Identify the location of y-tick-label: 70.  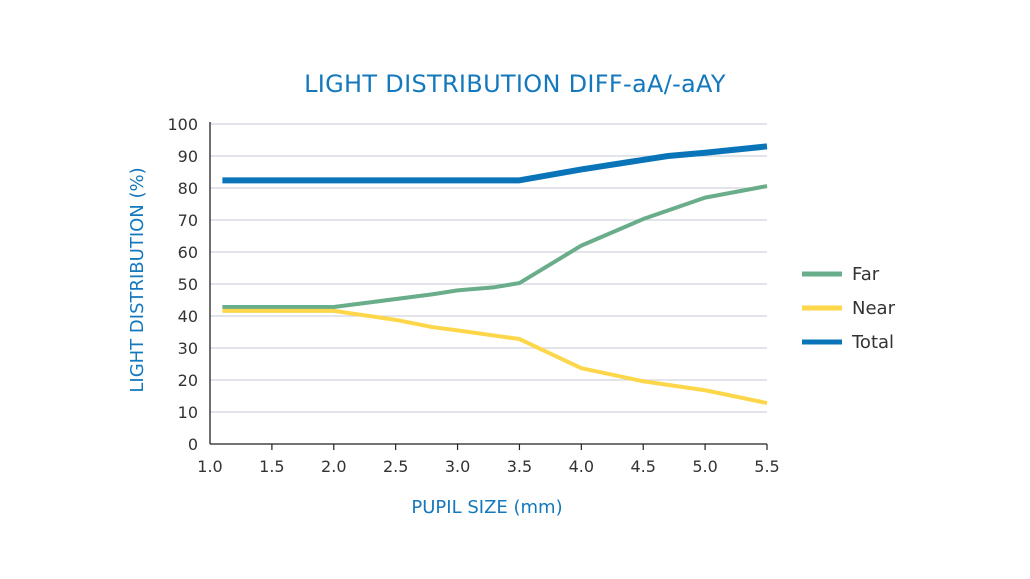
(188, 220).